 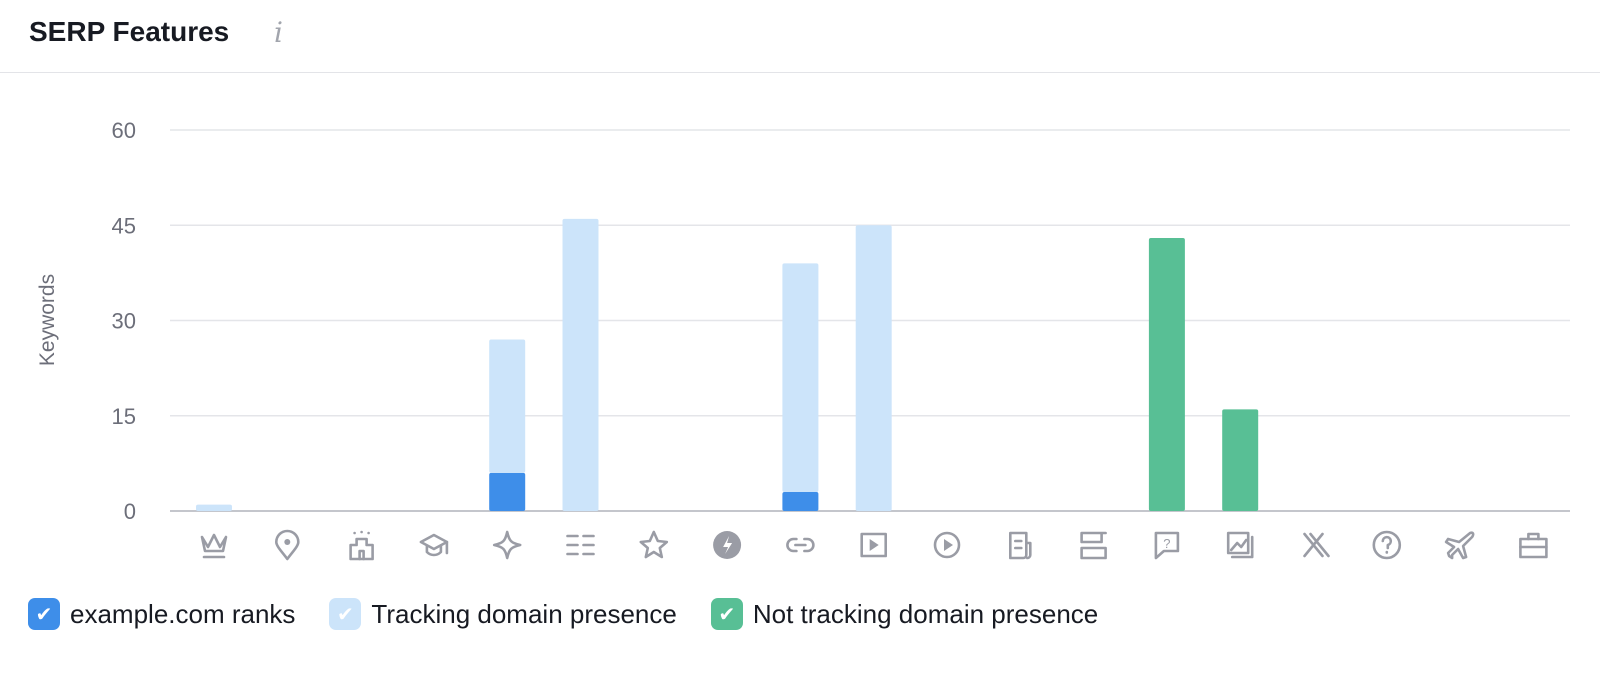 What do you see at coordinates (434, 545) in the screenshot?
I see `knowledge-panel-icon` at bounding box center [434, 545].